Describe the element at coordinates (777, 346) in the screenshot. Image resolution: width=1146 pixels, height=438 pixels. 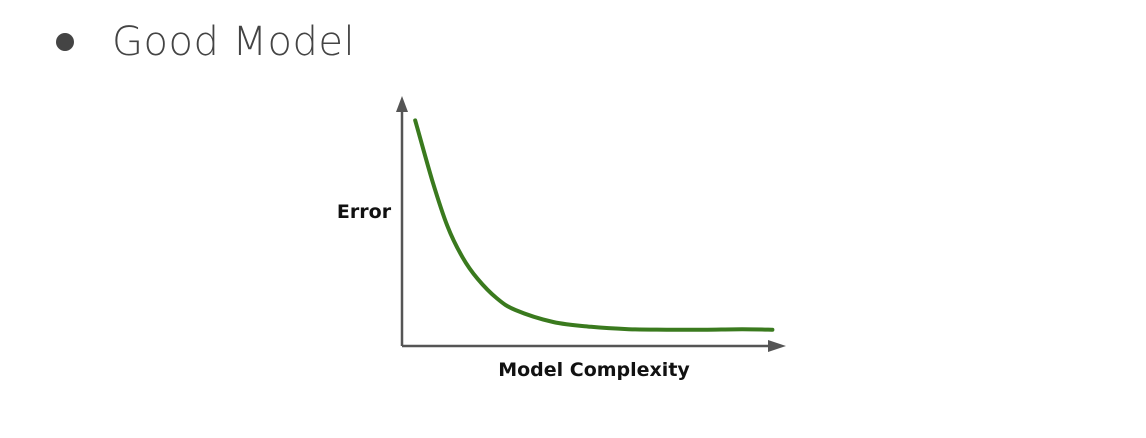
I see `x-axis-arrowhead` at that location.